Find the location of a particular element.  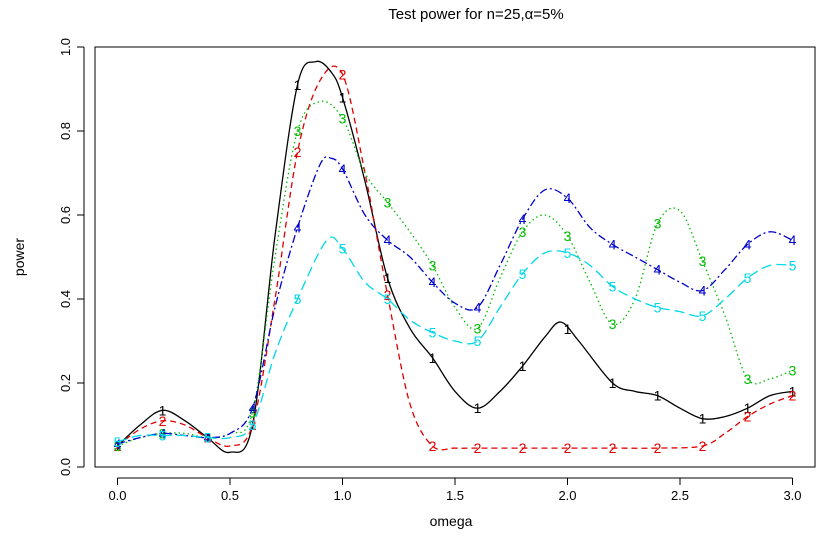

x-tick-label: 3.0 is located at coordinates (792, 495).